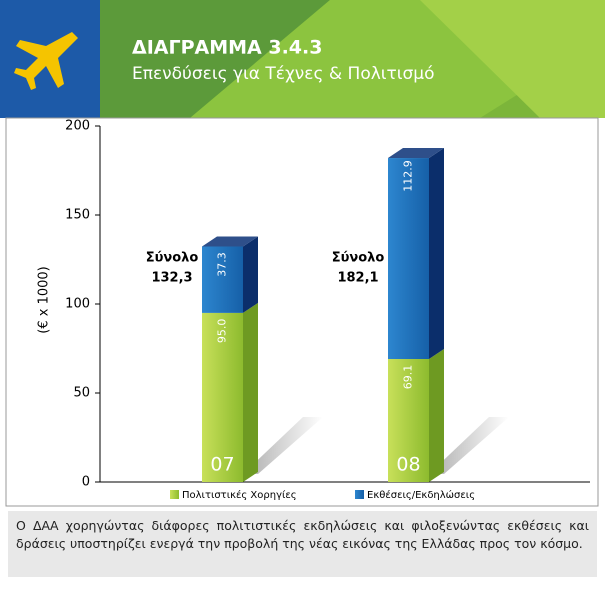 The height and width of the screenshot is (594, 605). What do you see at coordinates (283, 74) in the screenshot?
I see `subtitle: Επενδύσεις για Τέχνες & Πολιτισμό` at bounding box center [283, 74].